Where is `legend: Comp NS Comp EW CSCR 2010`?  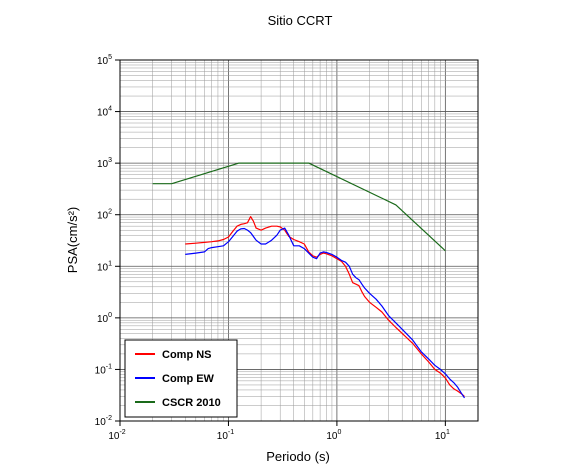
legend: Comp NS Comp EW CSCR 2010 is located at coordinates (181, 378).